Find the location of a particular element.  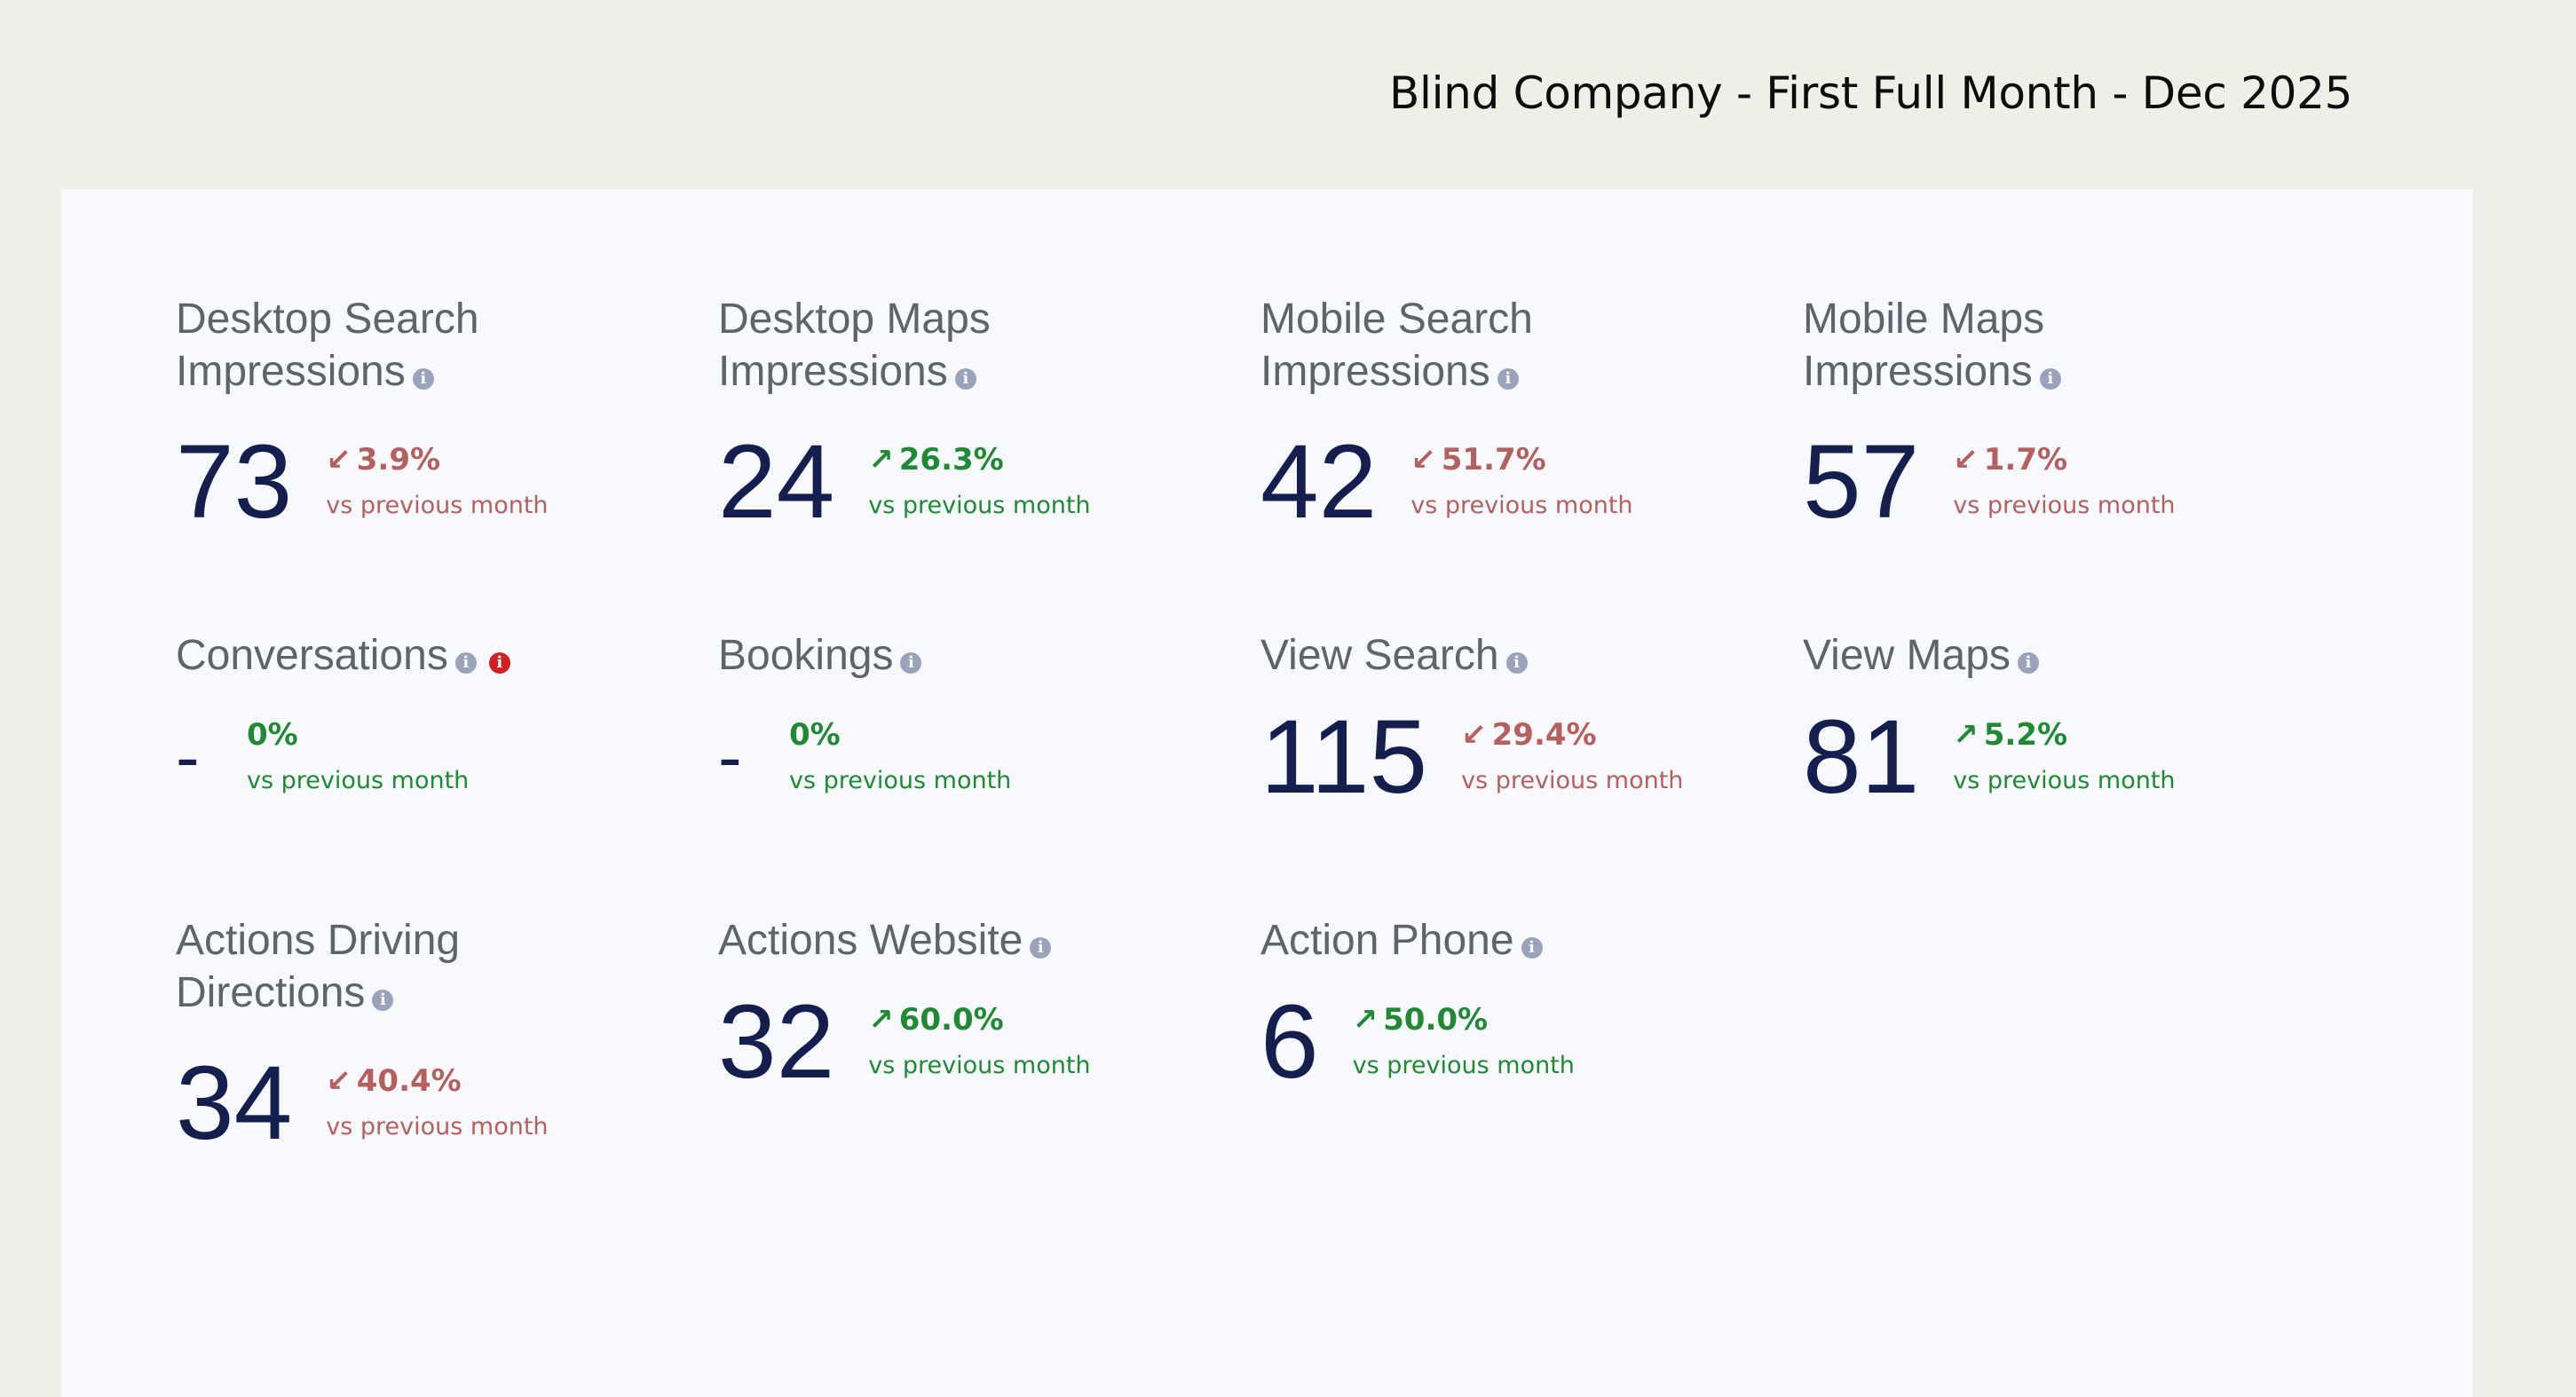

card-title-line1: Desktop Search is located at coordinates (327, 319).